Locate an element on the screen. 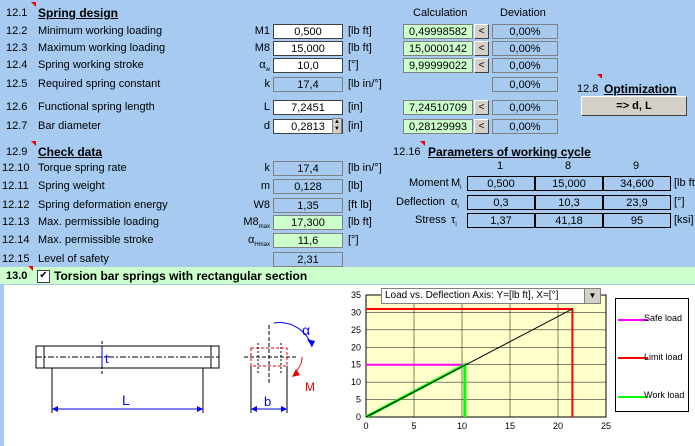 This screenshot has height=446, width=695. cycle-cell: 1,37 is located at coordinates (501, 220).